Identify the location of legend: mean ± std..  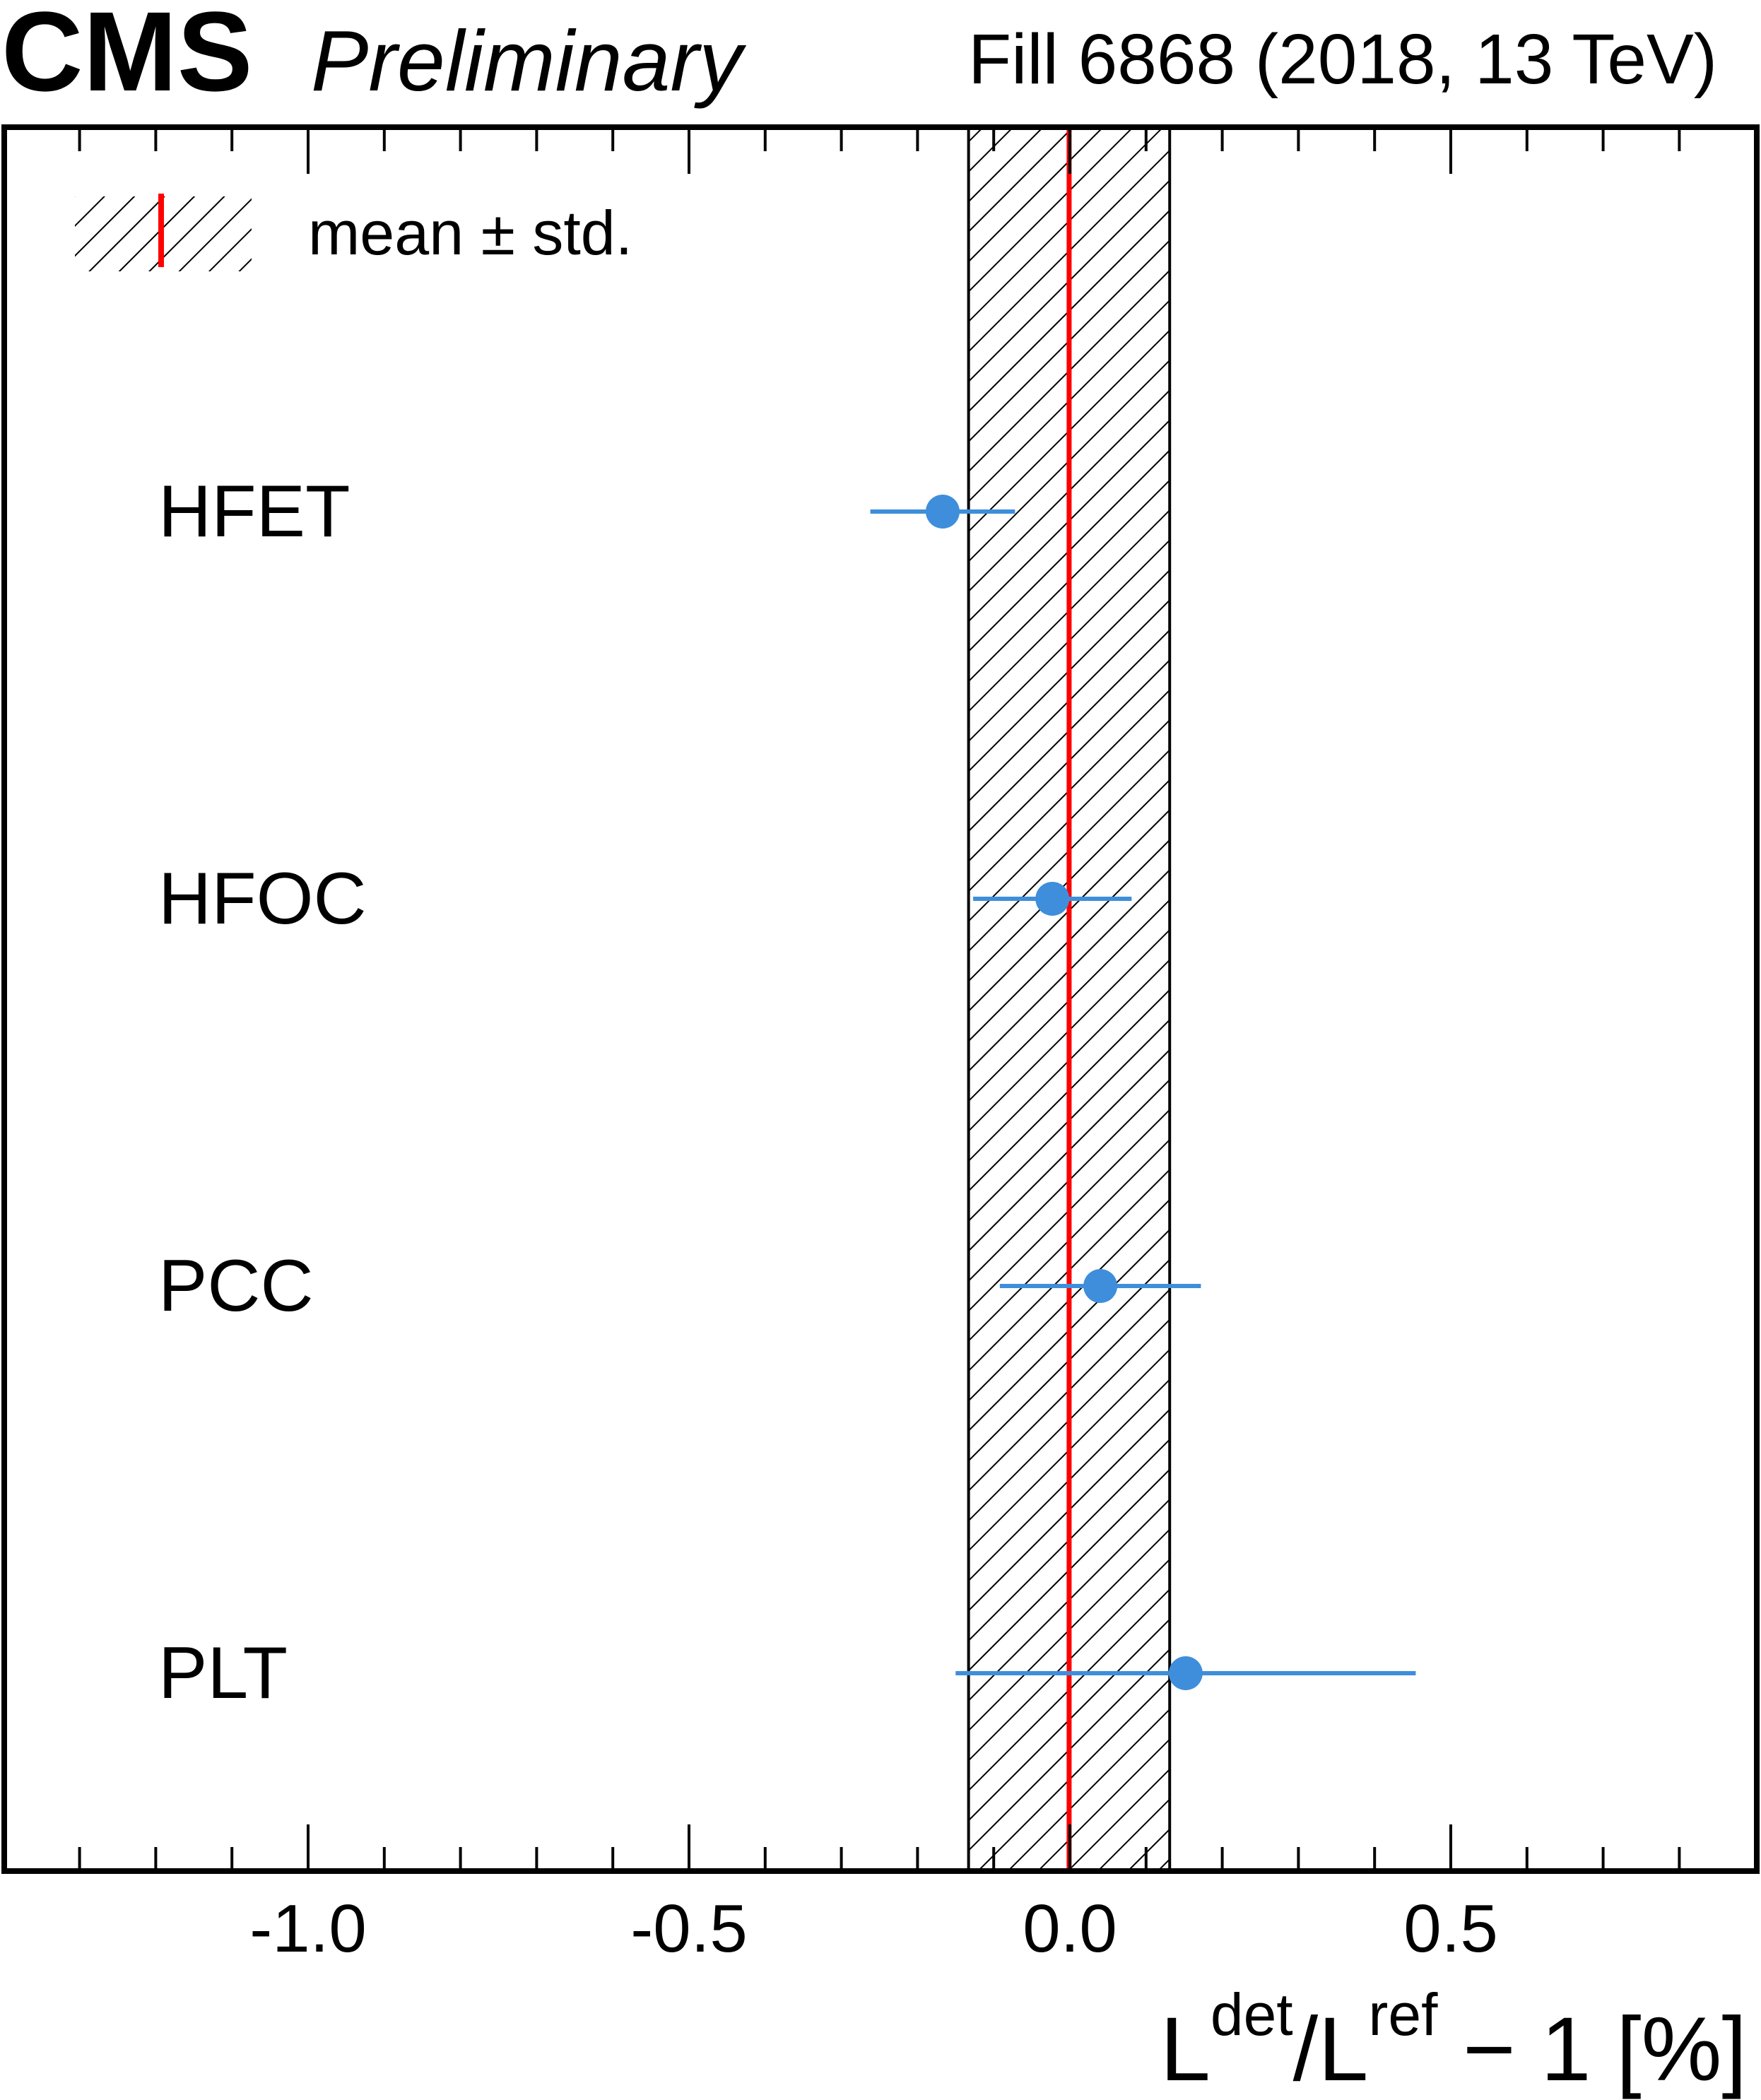
(353, 232).